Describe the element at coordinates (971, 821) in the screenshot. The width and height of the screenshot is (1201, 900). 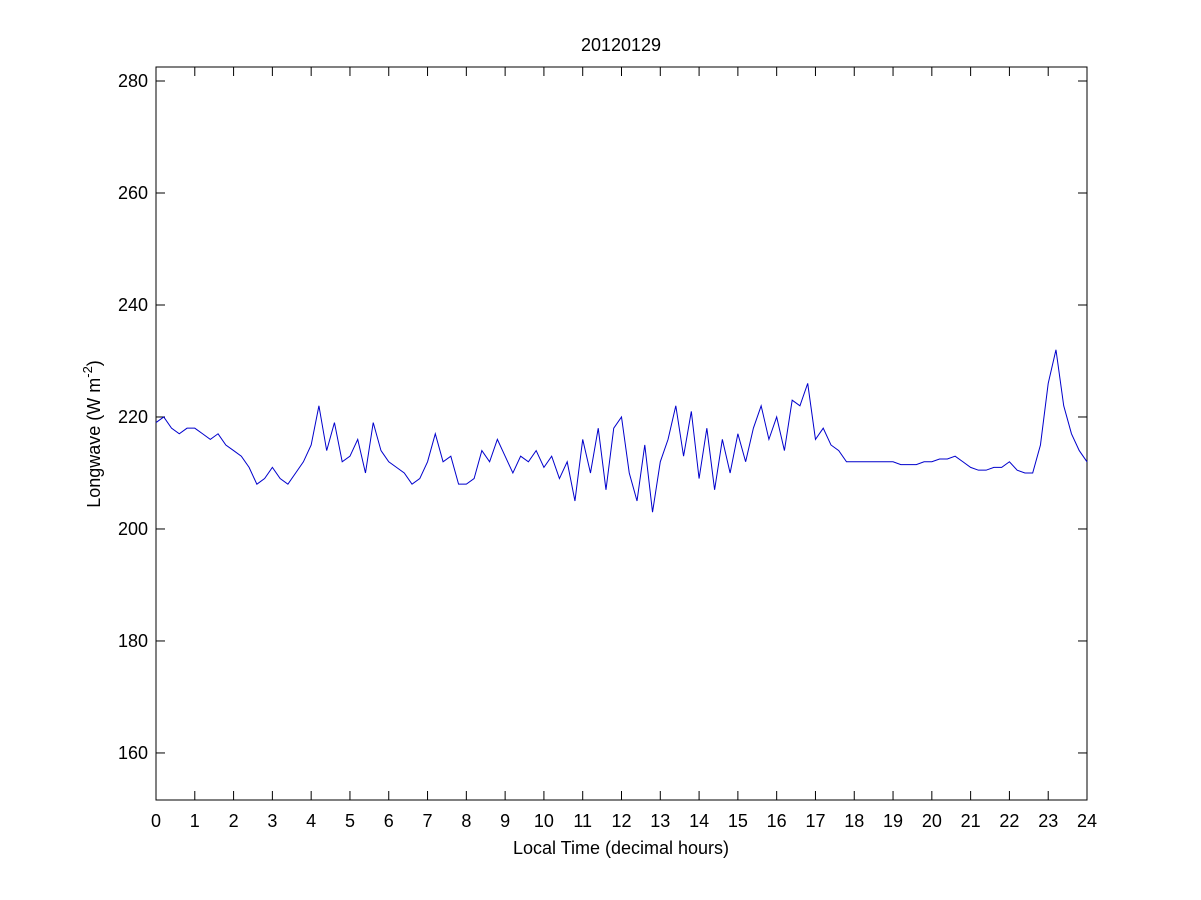
I see `x-tick-label: 21` at that location.